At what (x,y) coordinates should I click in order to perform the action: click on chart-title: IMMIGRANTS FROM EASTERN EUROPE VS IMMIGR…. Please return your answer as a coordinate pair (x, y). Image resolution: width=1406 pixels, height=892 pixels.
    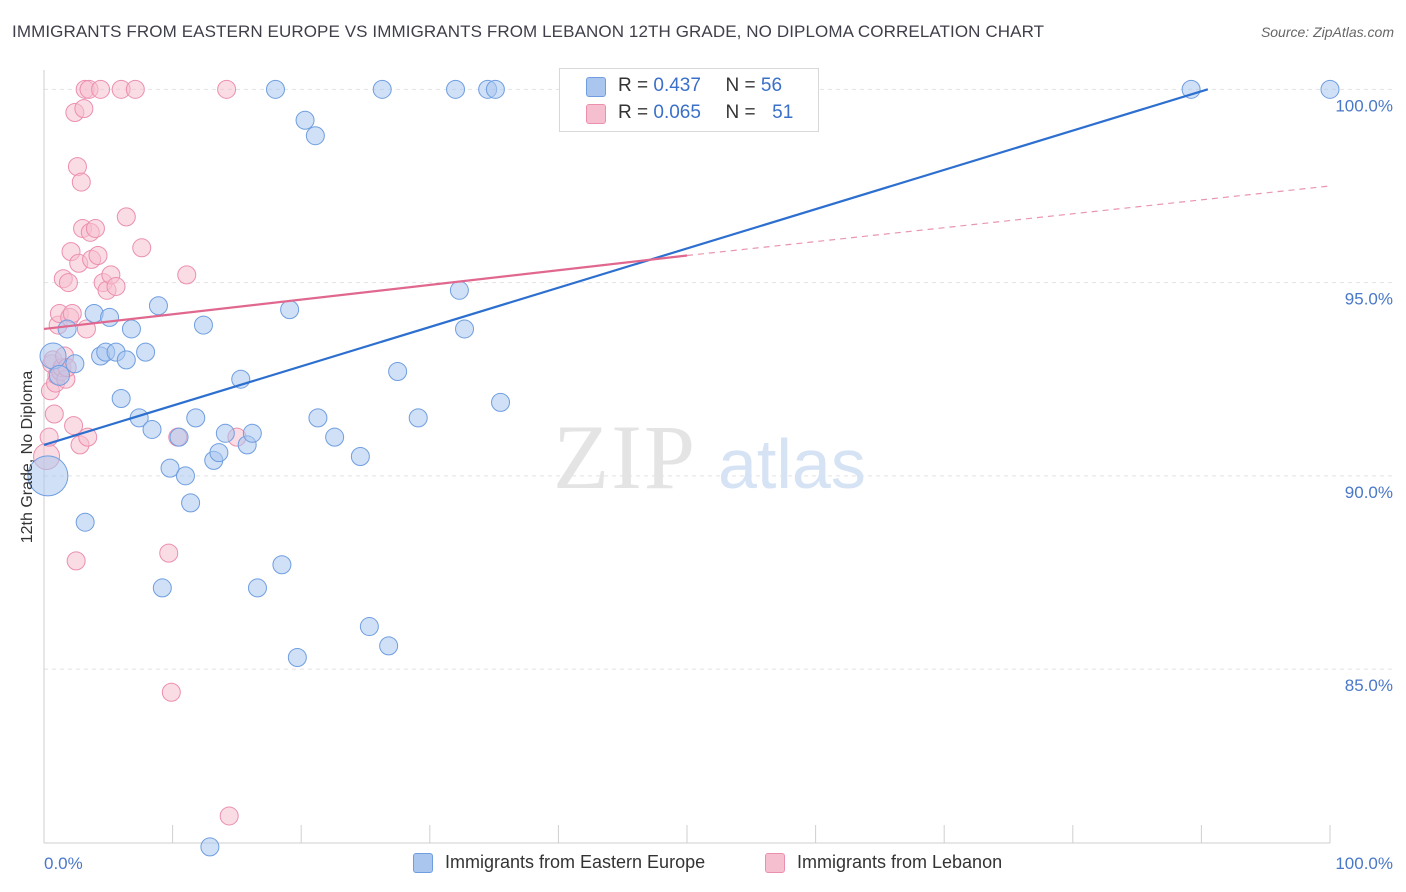
    Looking at the image, I should click on (528, 31).